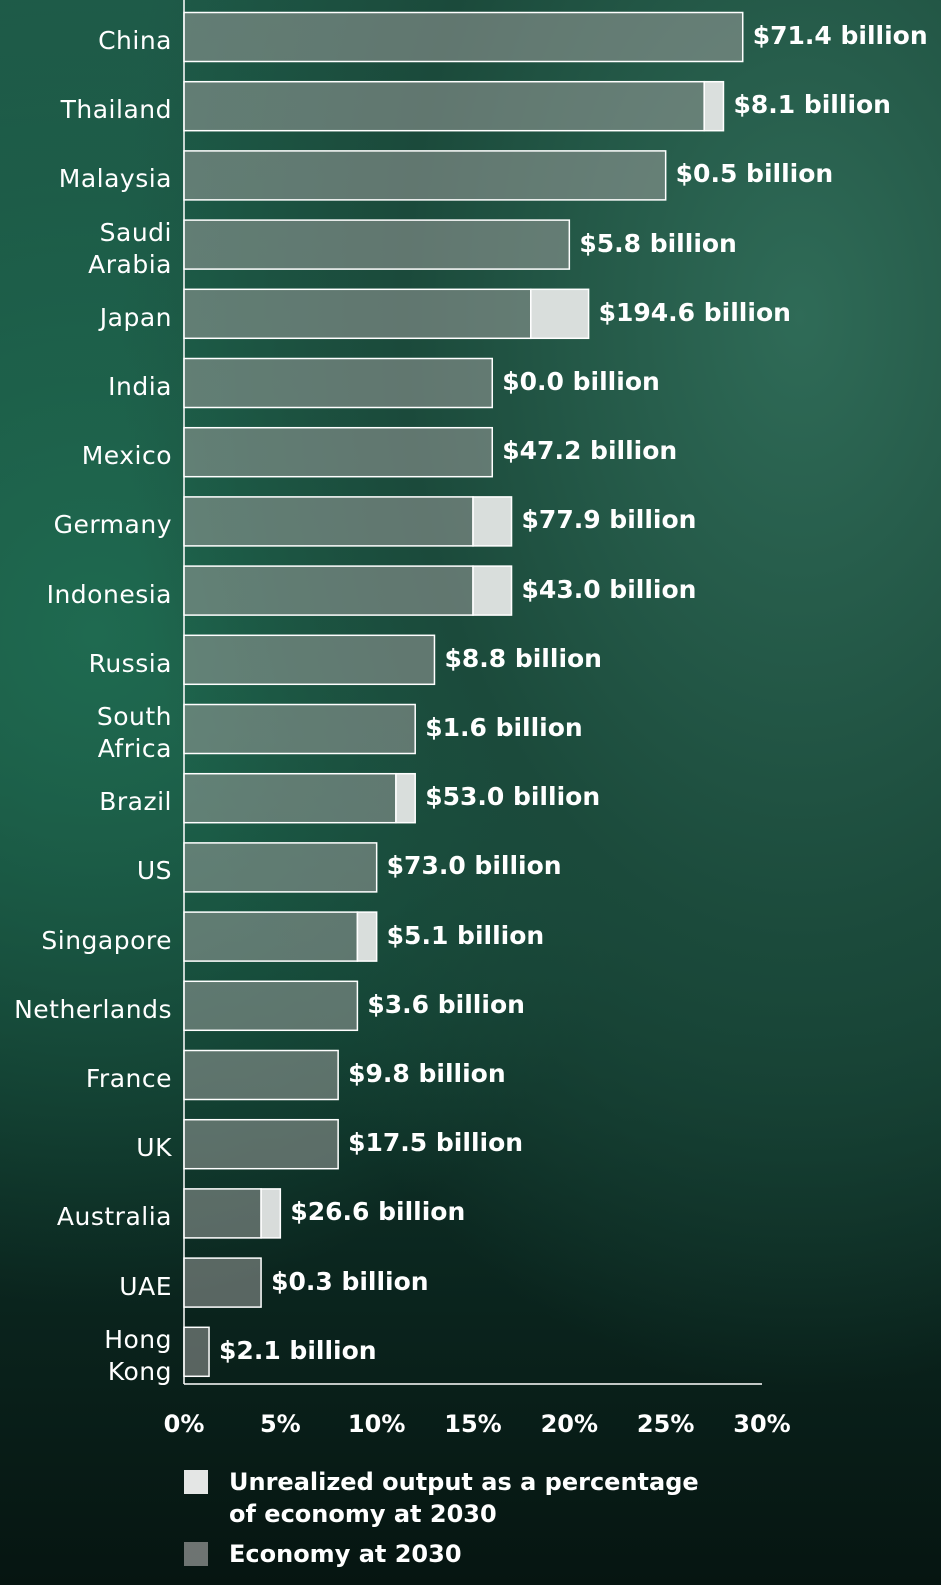  I want to click on x-tick-label: 25%, so click(665, 1424).